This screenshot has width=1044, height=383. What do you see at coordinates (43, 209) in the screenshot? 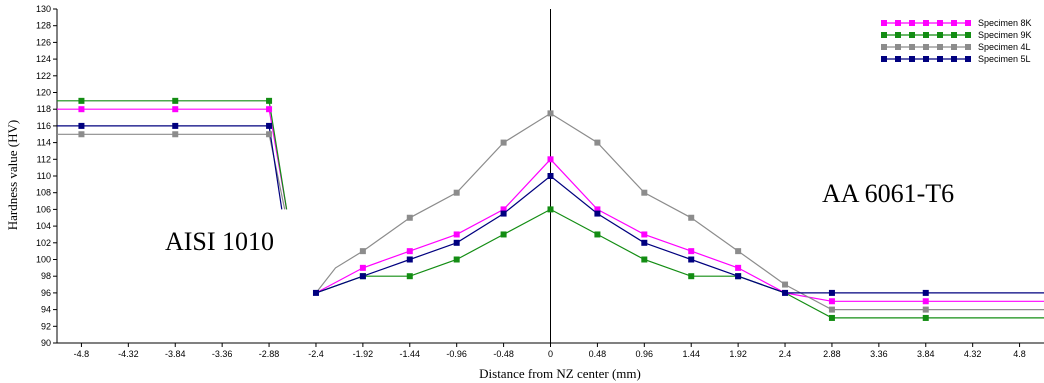
I see `y-tick-label: 106` at bounding box center [43, 209].